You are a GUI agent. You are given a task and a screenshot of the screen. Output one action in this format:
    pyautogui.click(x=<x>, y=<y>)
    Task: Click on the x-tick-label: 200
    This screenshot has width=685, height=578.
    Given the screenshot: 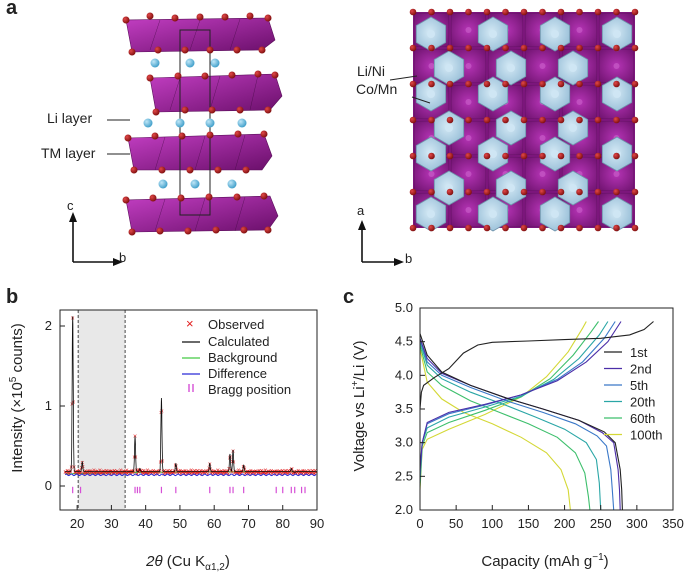 What is the action you would take?
    pyautogui.click(x=565, y=523)
    